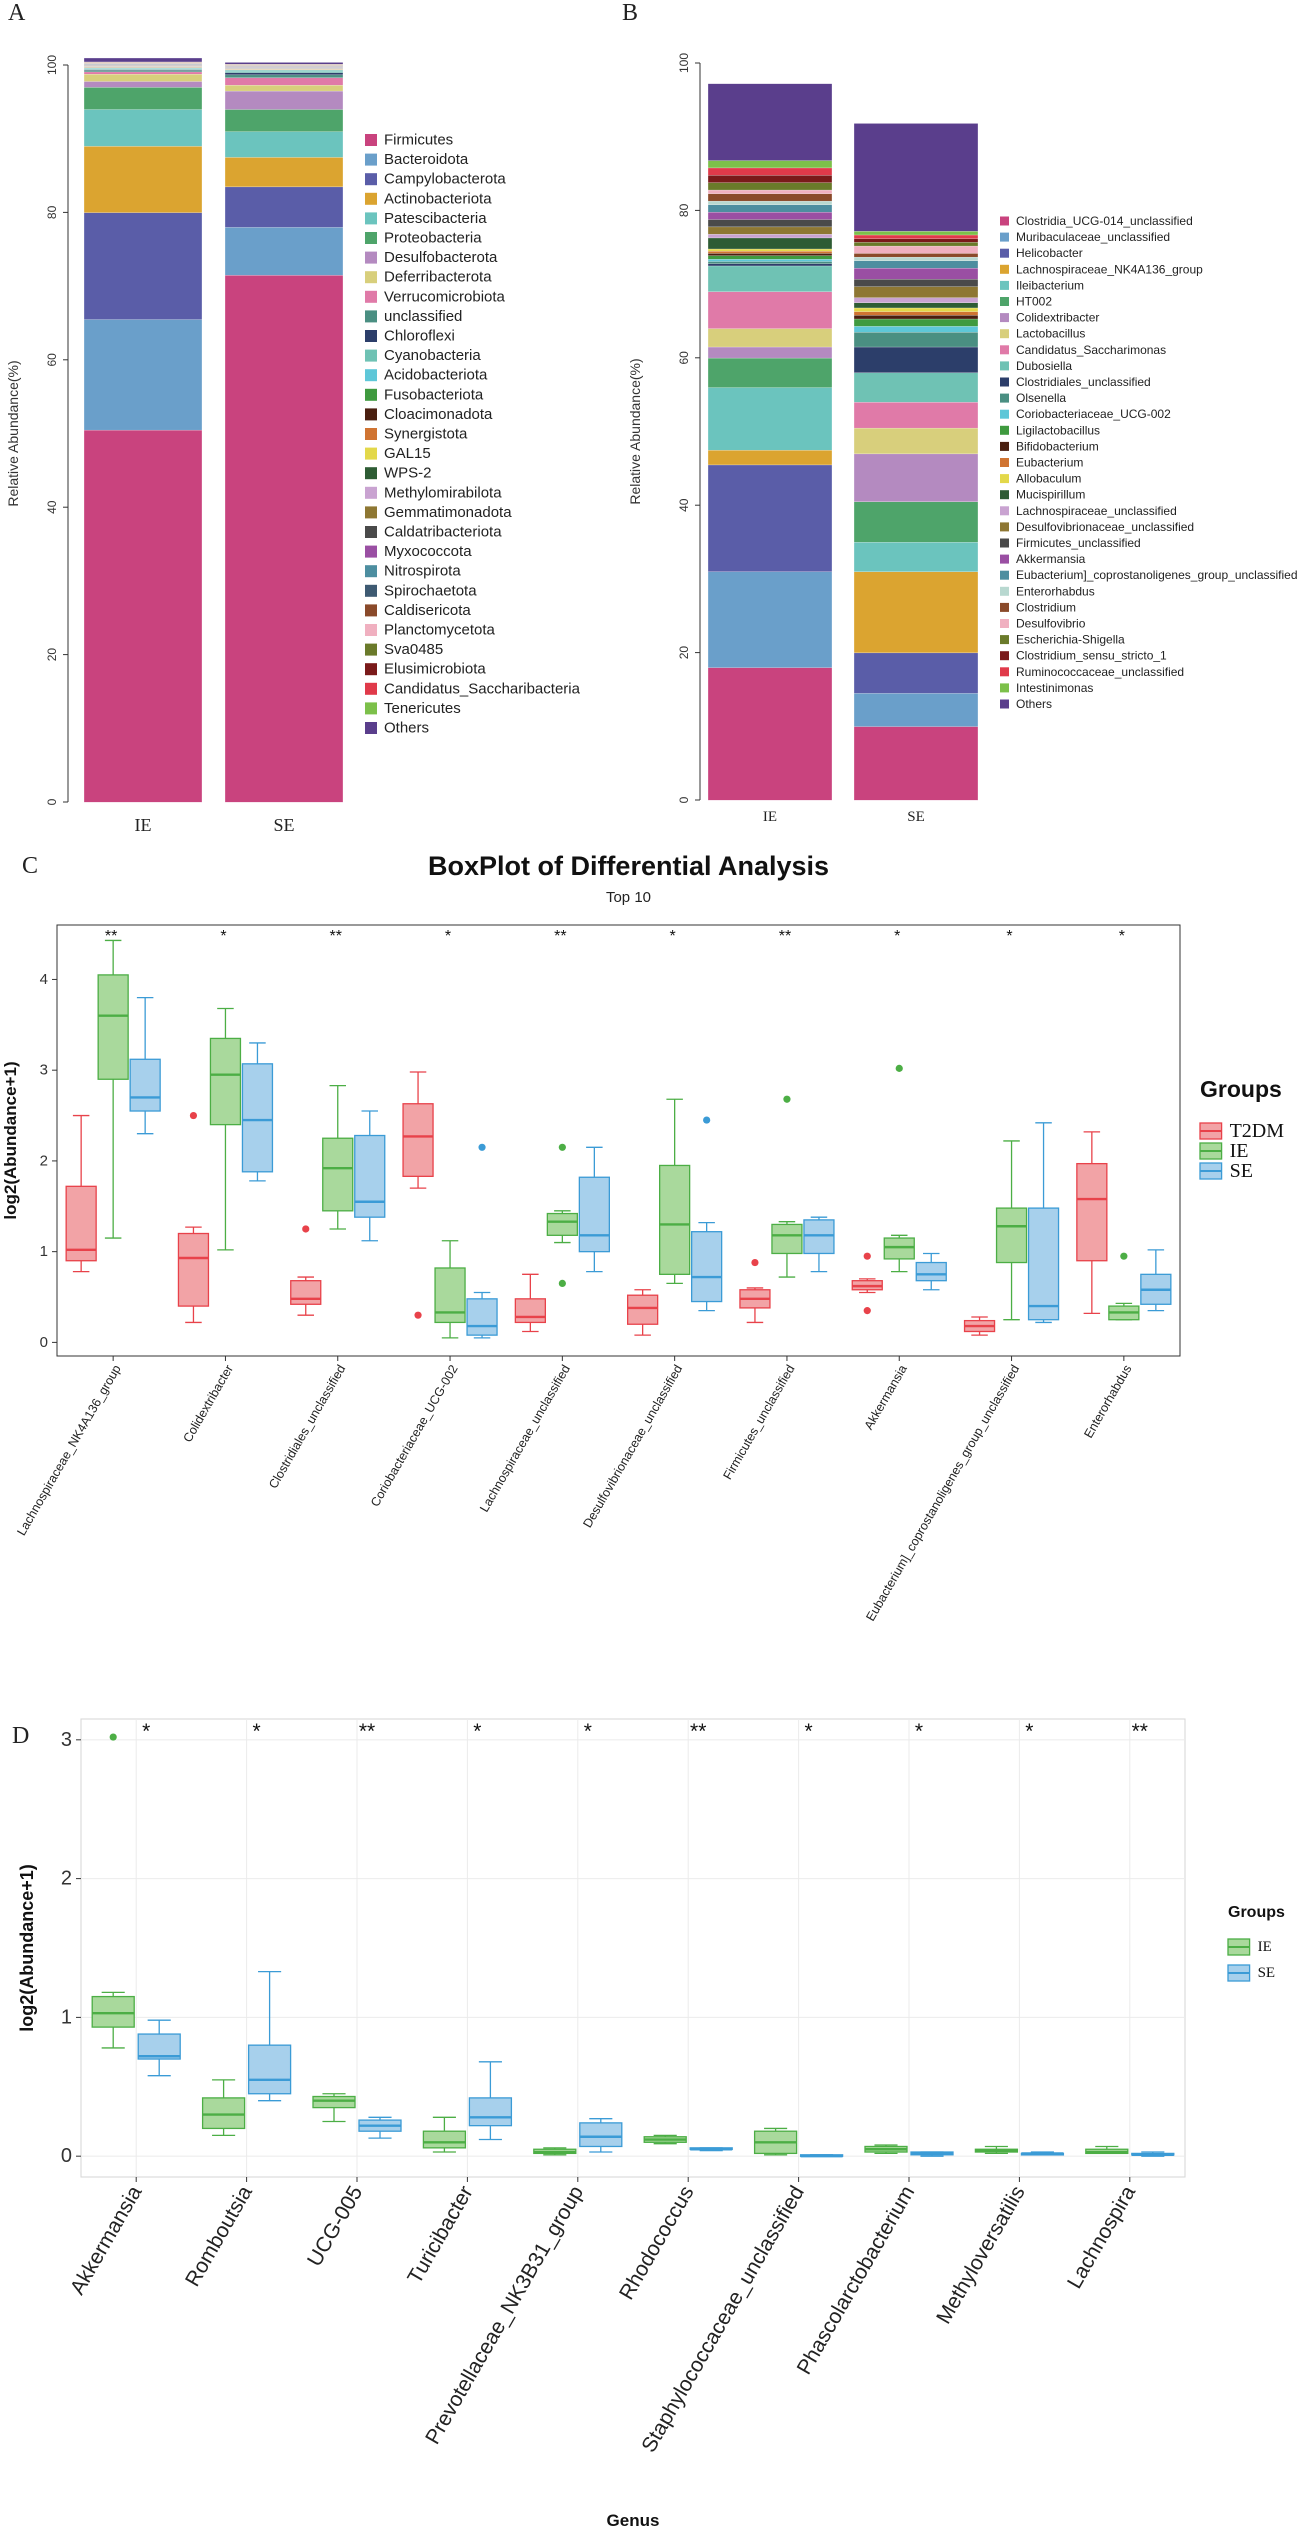 The width and height of the screenshot is (1315, 2536). I want to click on bar-segment-ie-dubosiella, so click(770, 278).